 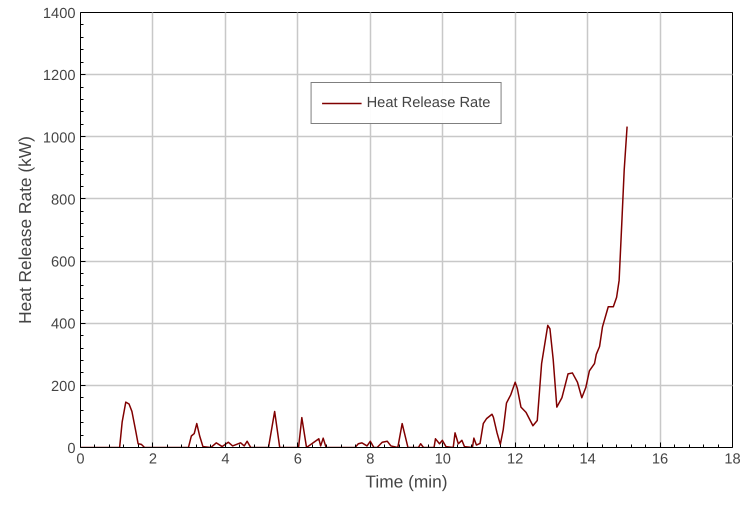 I want to click on x-tick-label: 4, so click(x=225, y=460).